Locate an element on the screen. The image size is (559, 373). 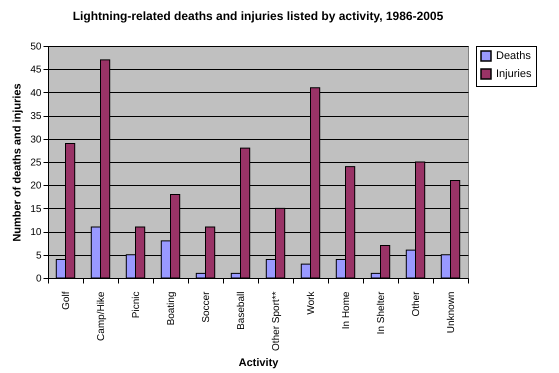
y-tick-label: 35 is located at coordinates (36, 116).